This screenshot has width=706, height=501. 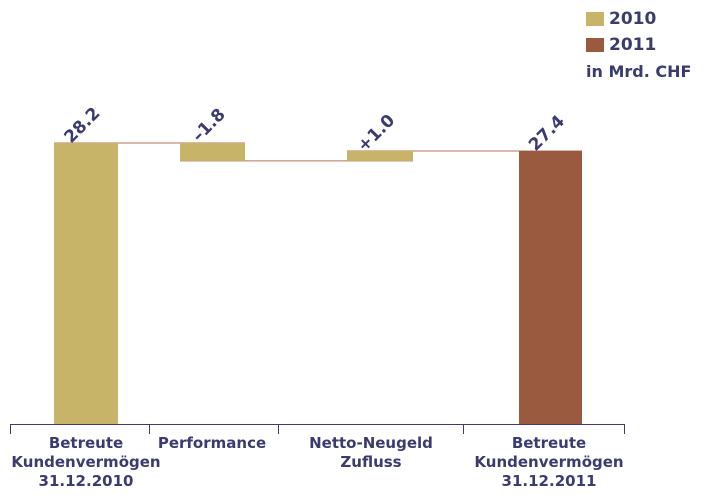 What do you see at coordinates (639, 71) in the screenshot?
I see `unit-label: in Mrd. CHF` at bounding box center [639, 71].